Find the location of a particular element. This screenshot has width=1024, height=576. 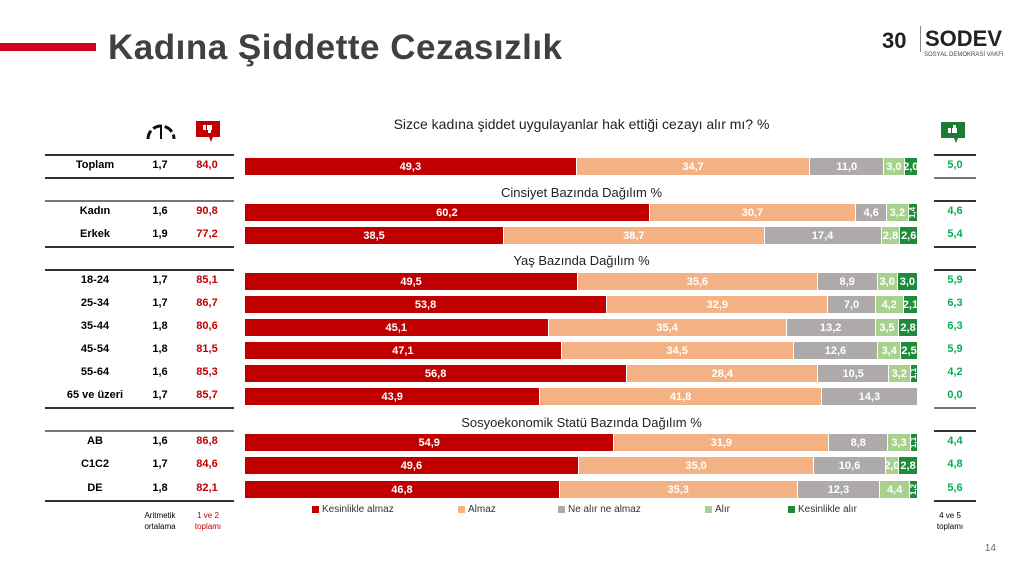

negative-total: 80,6 is located at coordinates (207, 326).